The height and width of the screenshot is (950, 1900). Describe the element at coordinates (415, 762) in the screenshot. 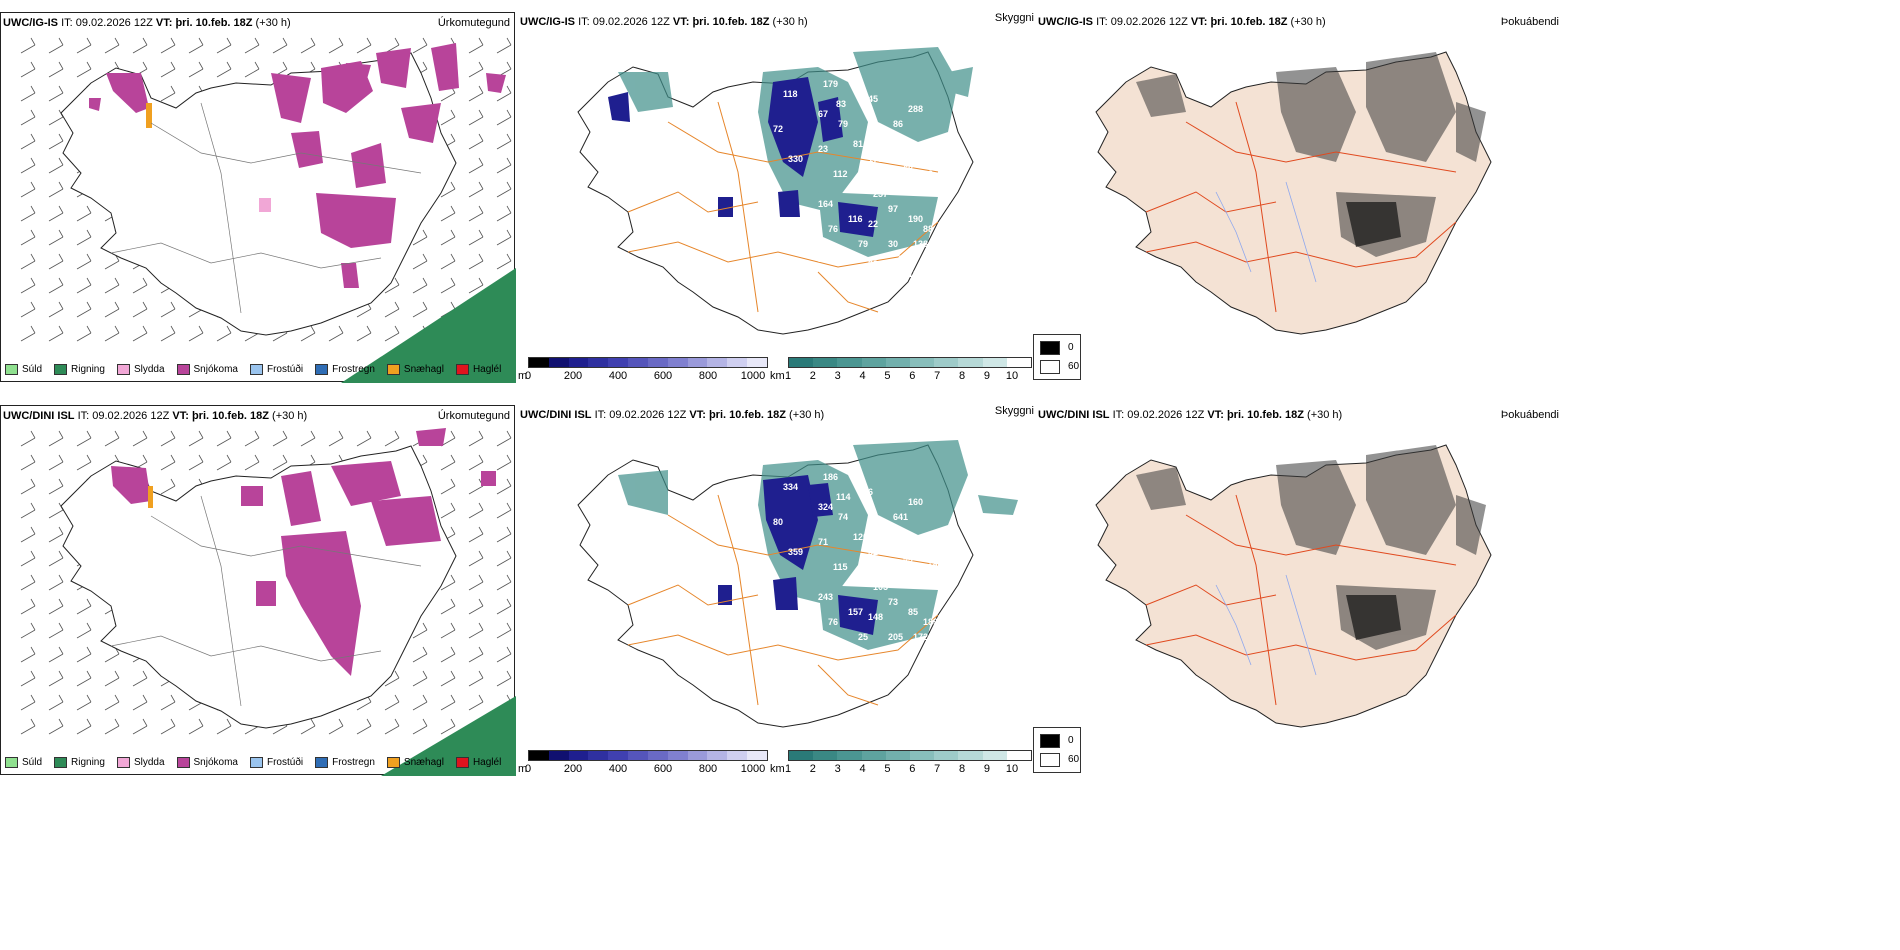

I see `legend-item: Snæhagl` at that location.